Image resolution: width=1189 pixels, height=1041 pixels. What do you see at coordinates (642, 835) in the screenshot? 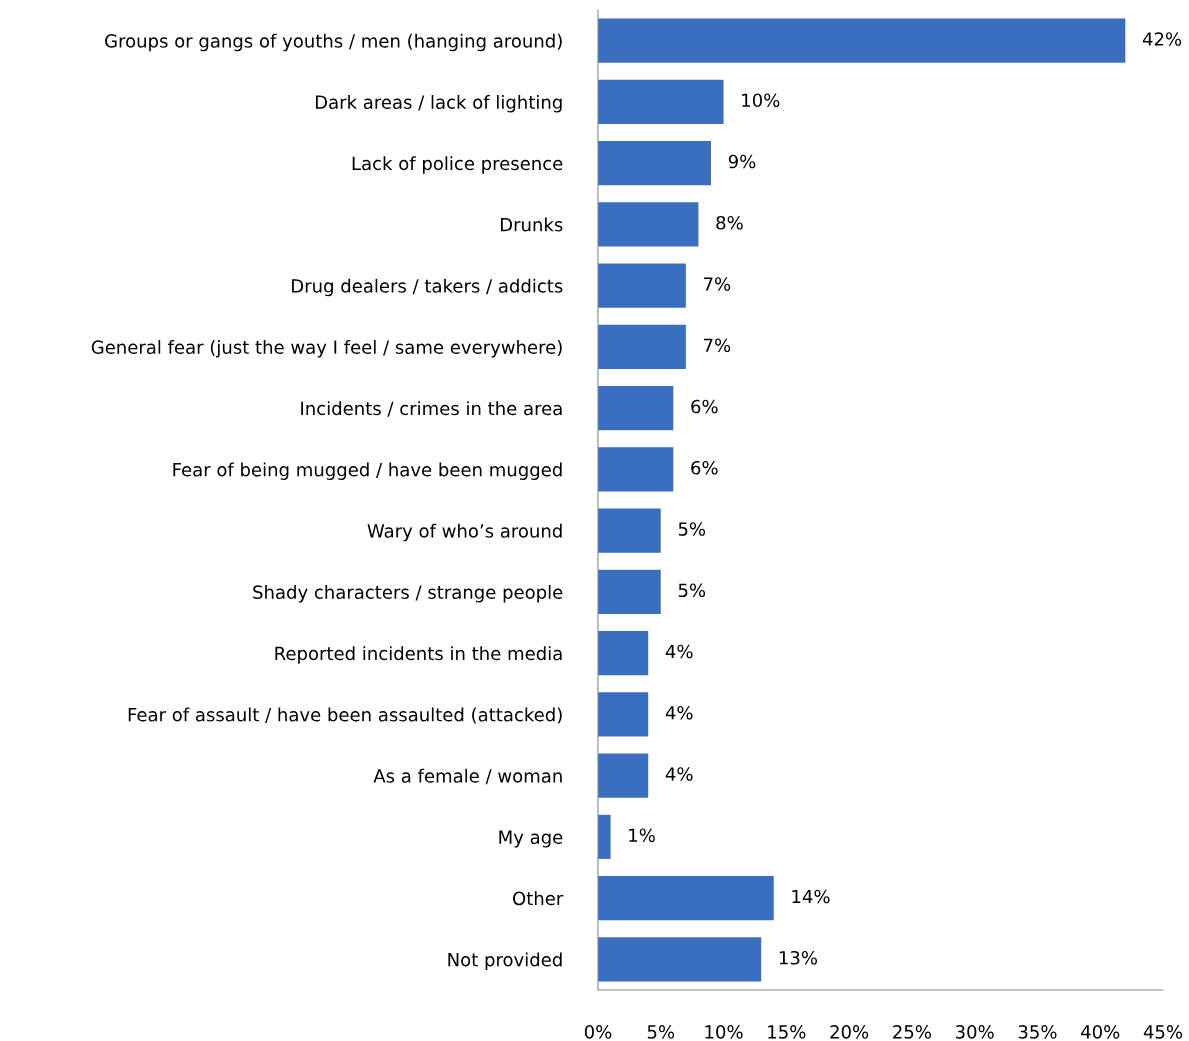
I see `data-label: 1%` at bounding box center [642, 835].